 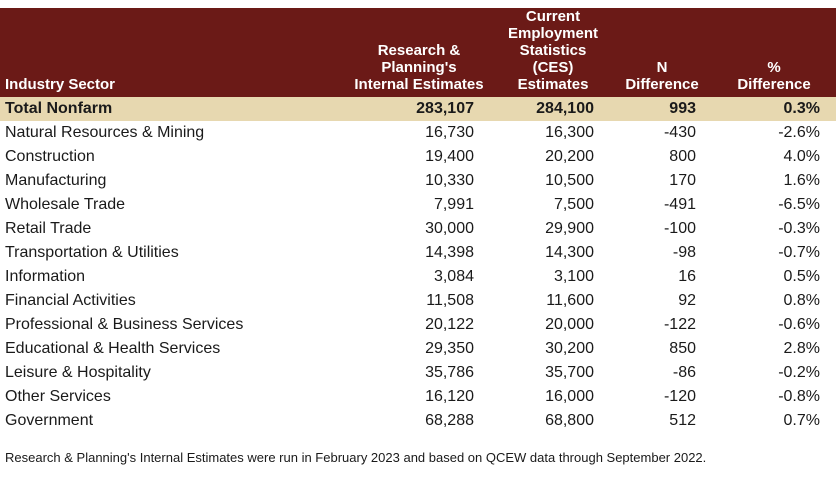 What do you see at coordinates (662, 109) in the screenshot?
I see `total-n-difference: 993` at bounding box center [662, 109].